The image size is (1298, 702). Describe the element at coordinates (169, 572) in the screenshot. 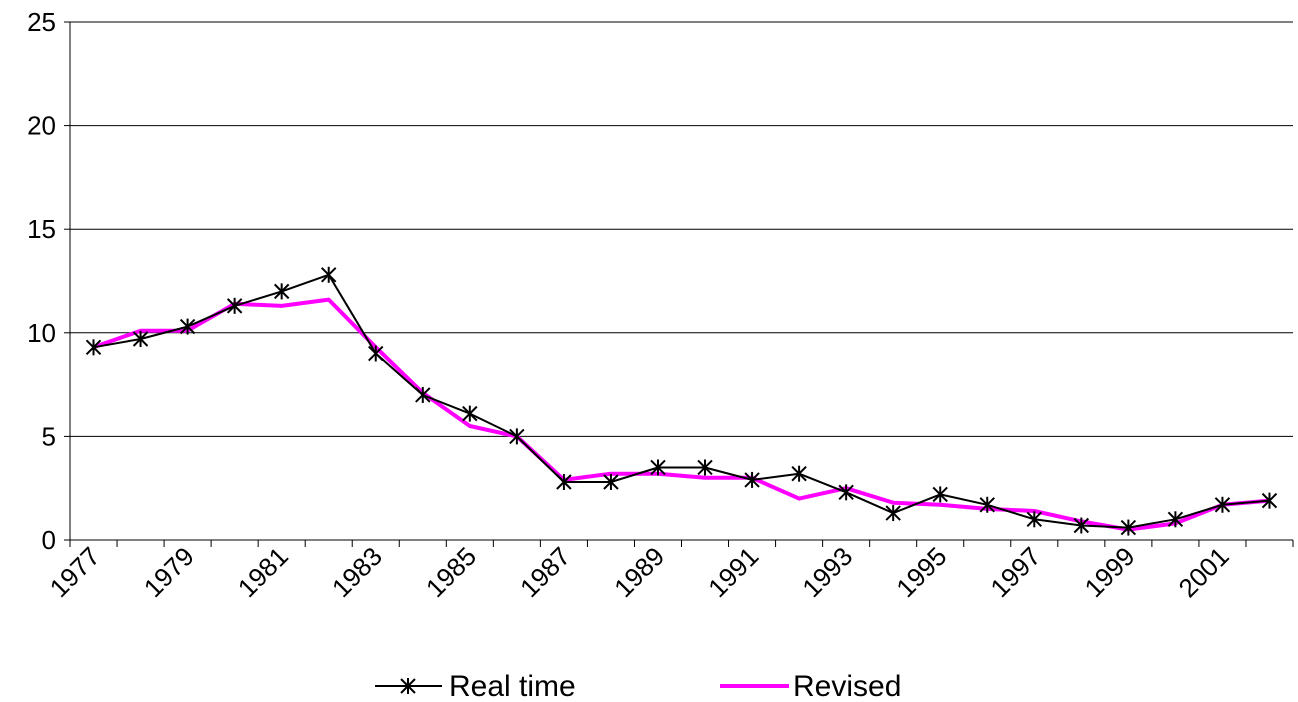

I see `x-tick-label: 1979` at that location.